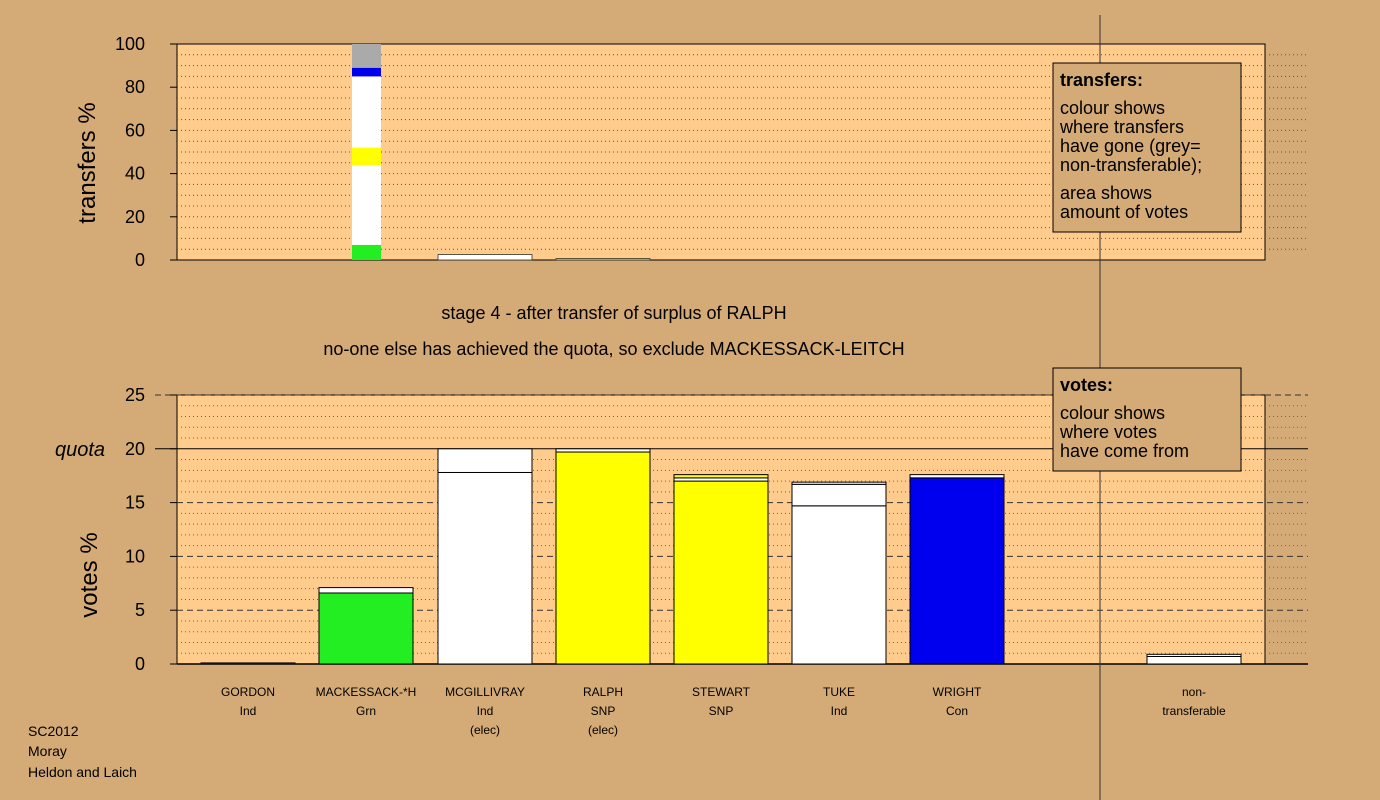 The width and height of the screenshot is (1380, 800). Describe the element at coordinates (135, 395) in the screenshot. I see `votes-tick-label: 25` at that location.